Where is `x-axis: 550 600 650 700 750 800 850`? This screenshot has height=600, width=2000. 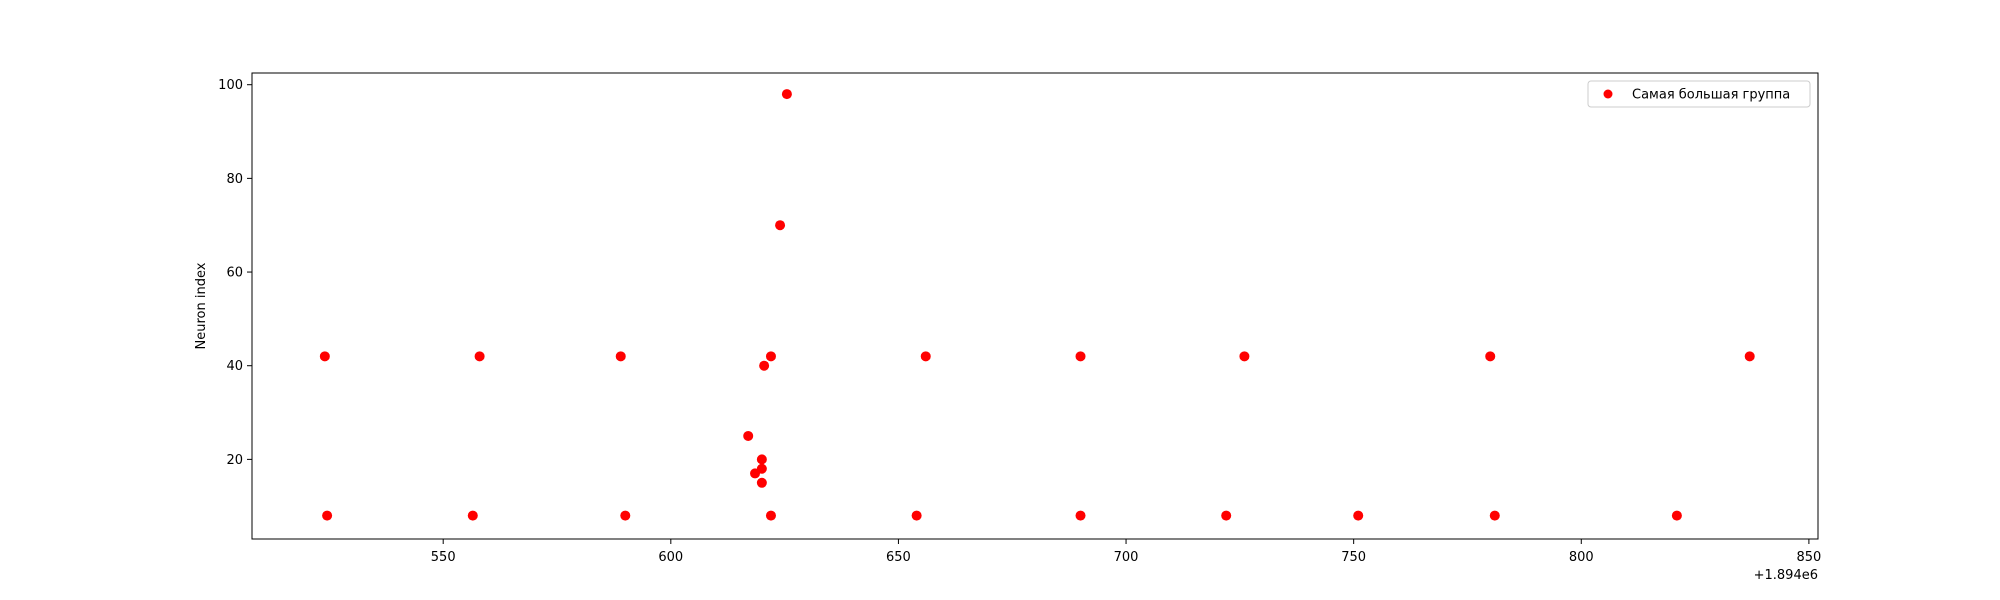
x-axis: 550 600 650 700 750 800 850 is located at coordinates (1126, 552).